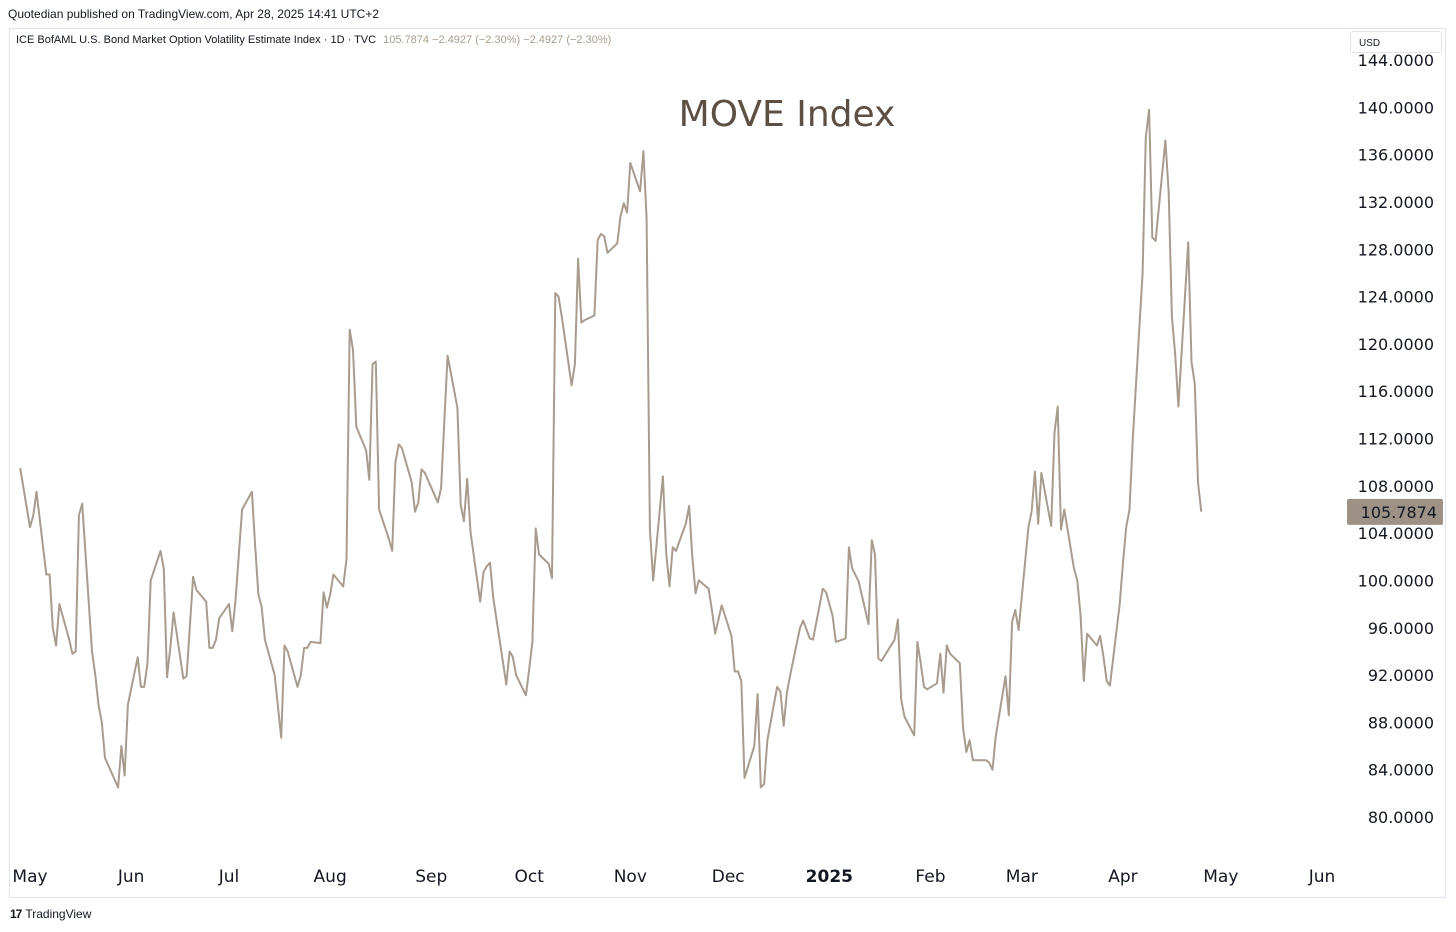  I want to click on currency-selector: USD, so click(1396, 42).